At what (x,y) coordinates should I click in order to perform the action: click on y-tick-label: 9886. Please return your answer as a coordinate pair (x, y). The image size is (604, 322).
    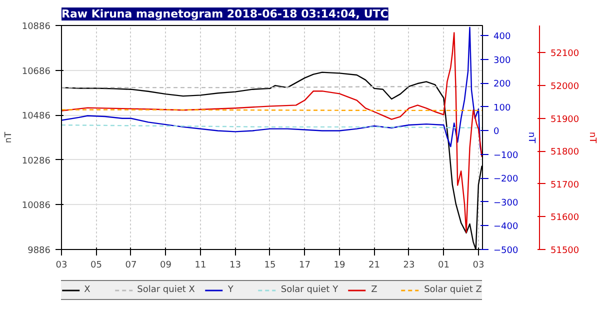
    Looking at the image, I should click on (39, 251).